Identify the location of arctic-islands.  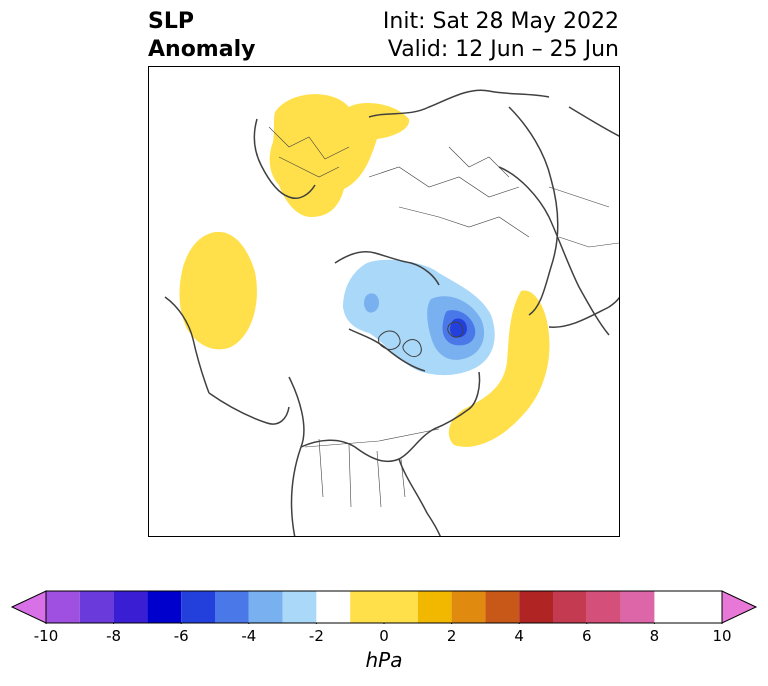
(421, 339).